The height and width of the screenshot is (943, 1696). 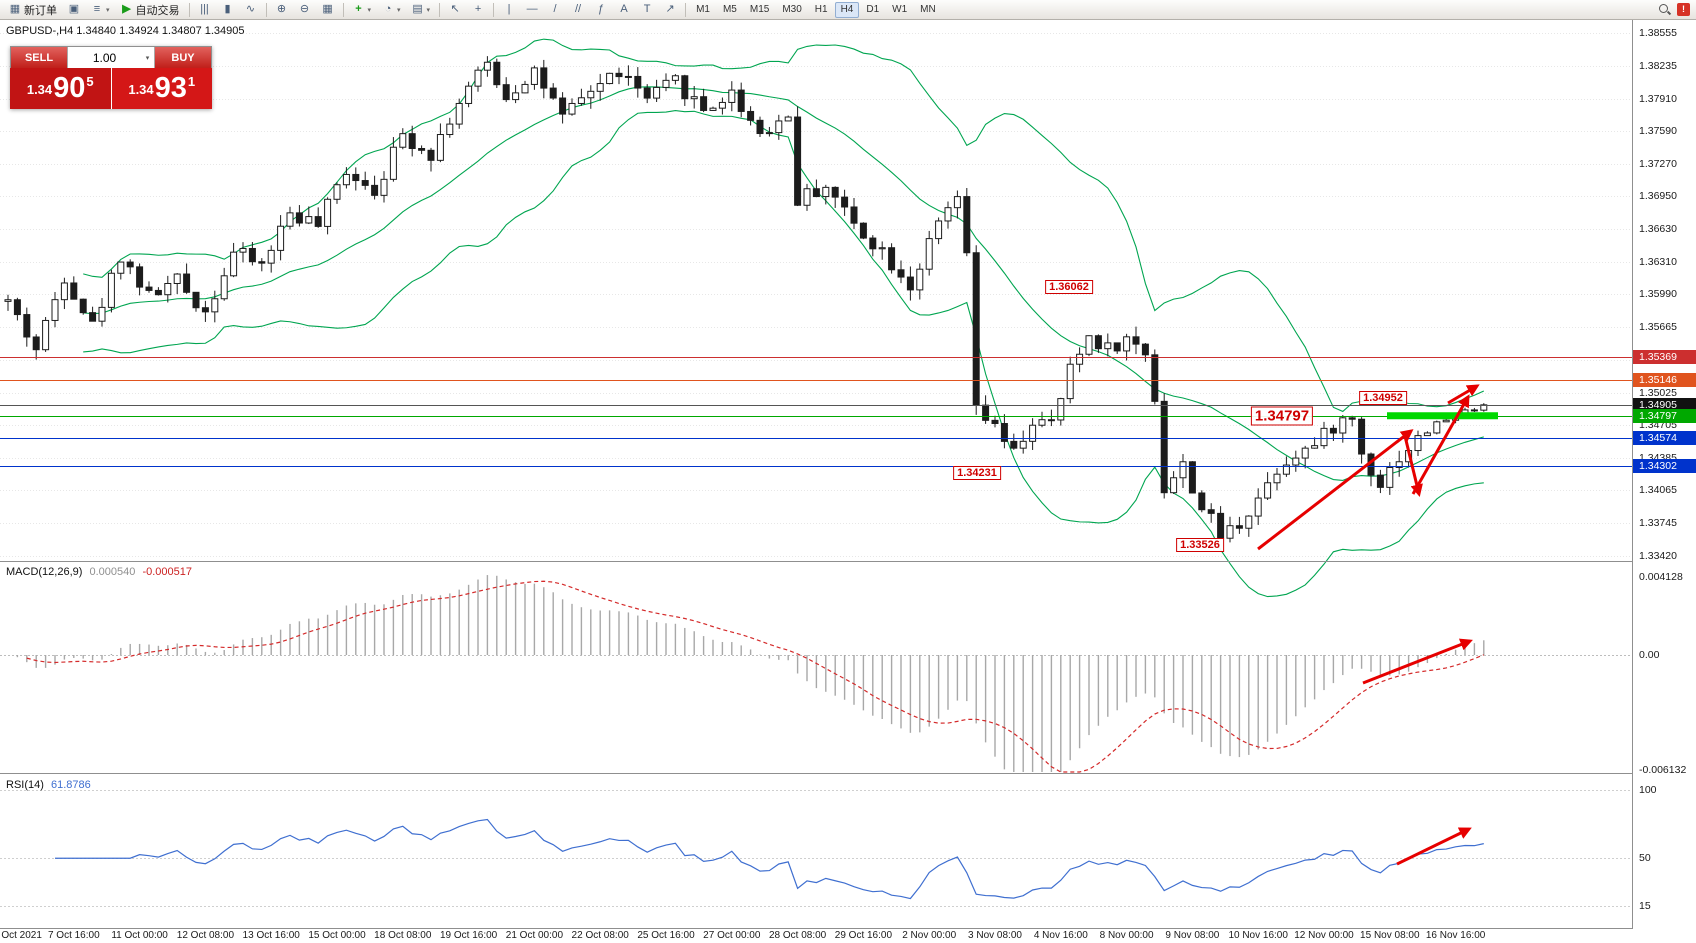 I want to click on arrows-tool-button: ↗, so click(x=670, y=9).